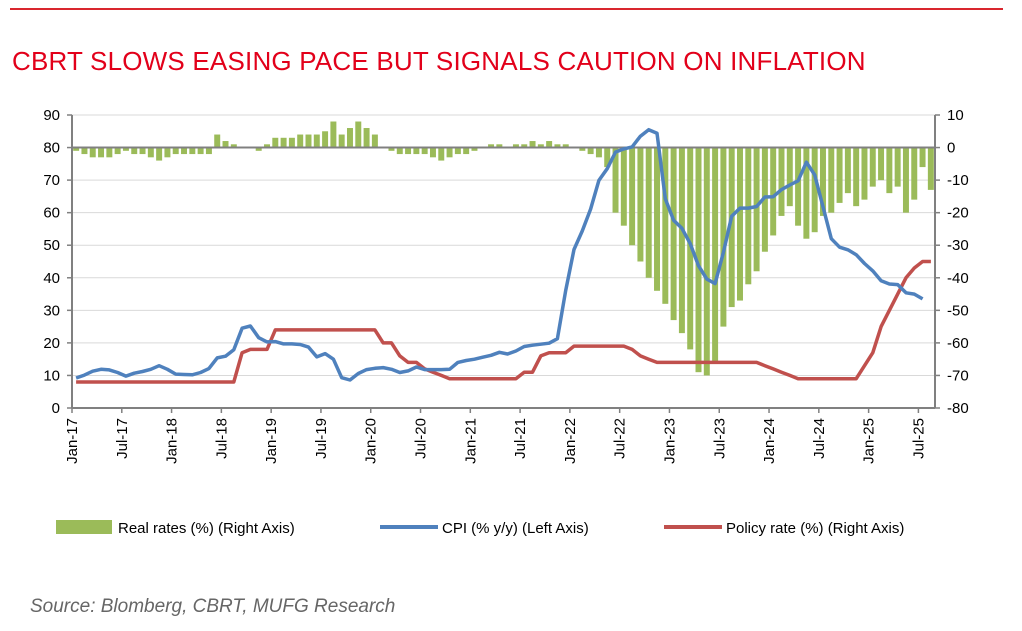 Image resolution: width=1022 pixels, height=631 pixels. I want to click on x-tick-label: Jul-22, so click(620, 438).